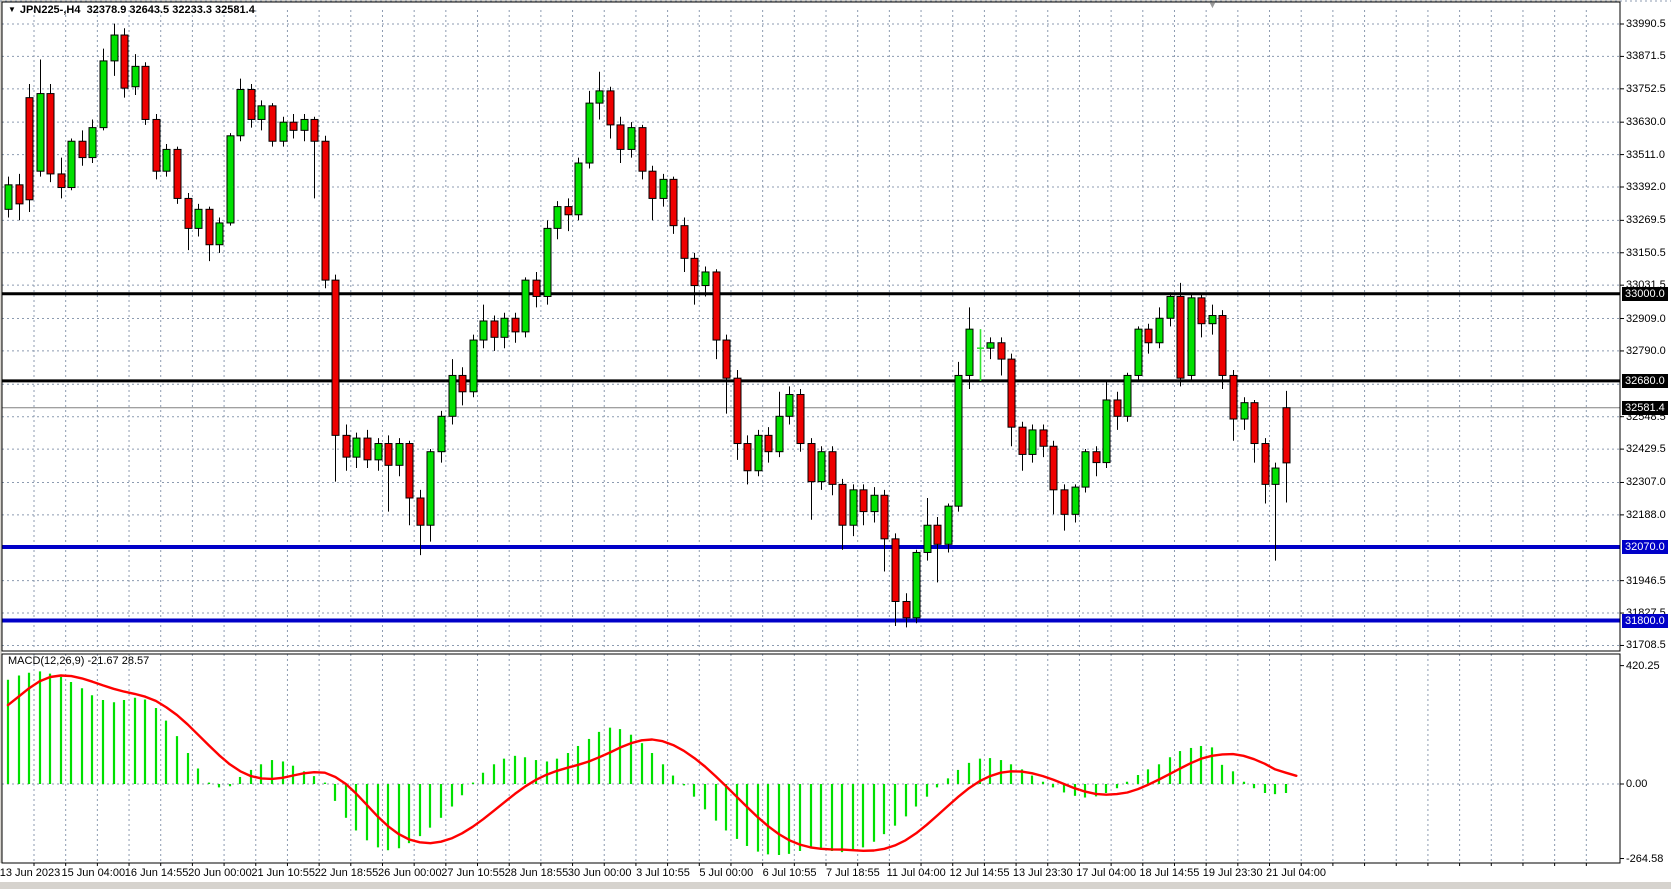 This screenshot has width=1671, height=889. What do you see at coordinates (789, 873) in the screenshot?
I see `time-tick-label: 6 Jul 10:55` at bounding box center [789, 873].